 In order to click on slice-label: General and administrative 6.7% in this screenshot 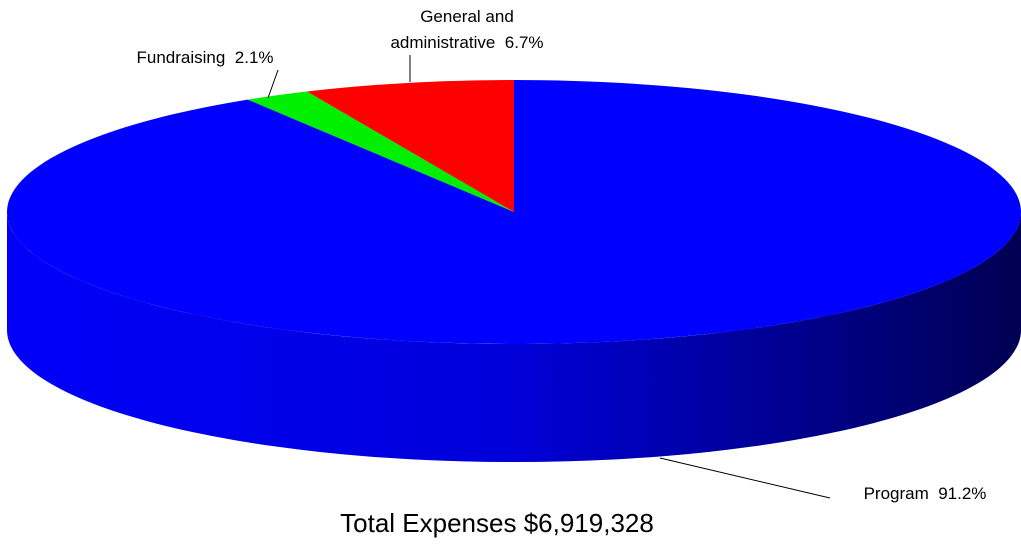, I will do `click(467, 30)`.